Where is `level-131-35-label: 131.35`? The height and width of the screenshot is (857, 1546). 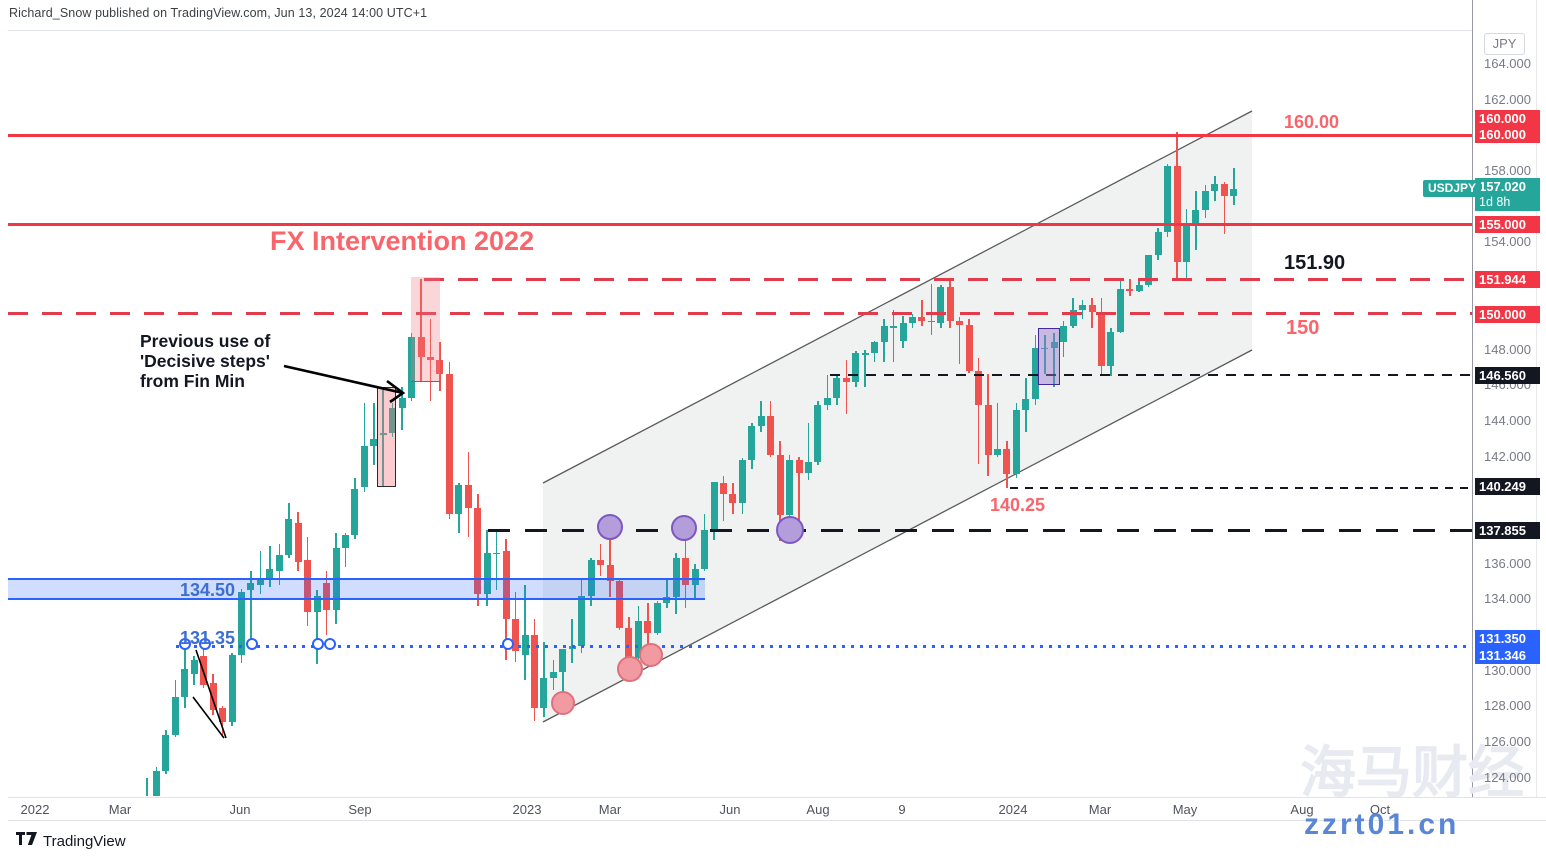 level-131-35-label: 131.35 is located at coordinates (207, 638).